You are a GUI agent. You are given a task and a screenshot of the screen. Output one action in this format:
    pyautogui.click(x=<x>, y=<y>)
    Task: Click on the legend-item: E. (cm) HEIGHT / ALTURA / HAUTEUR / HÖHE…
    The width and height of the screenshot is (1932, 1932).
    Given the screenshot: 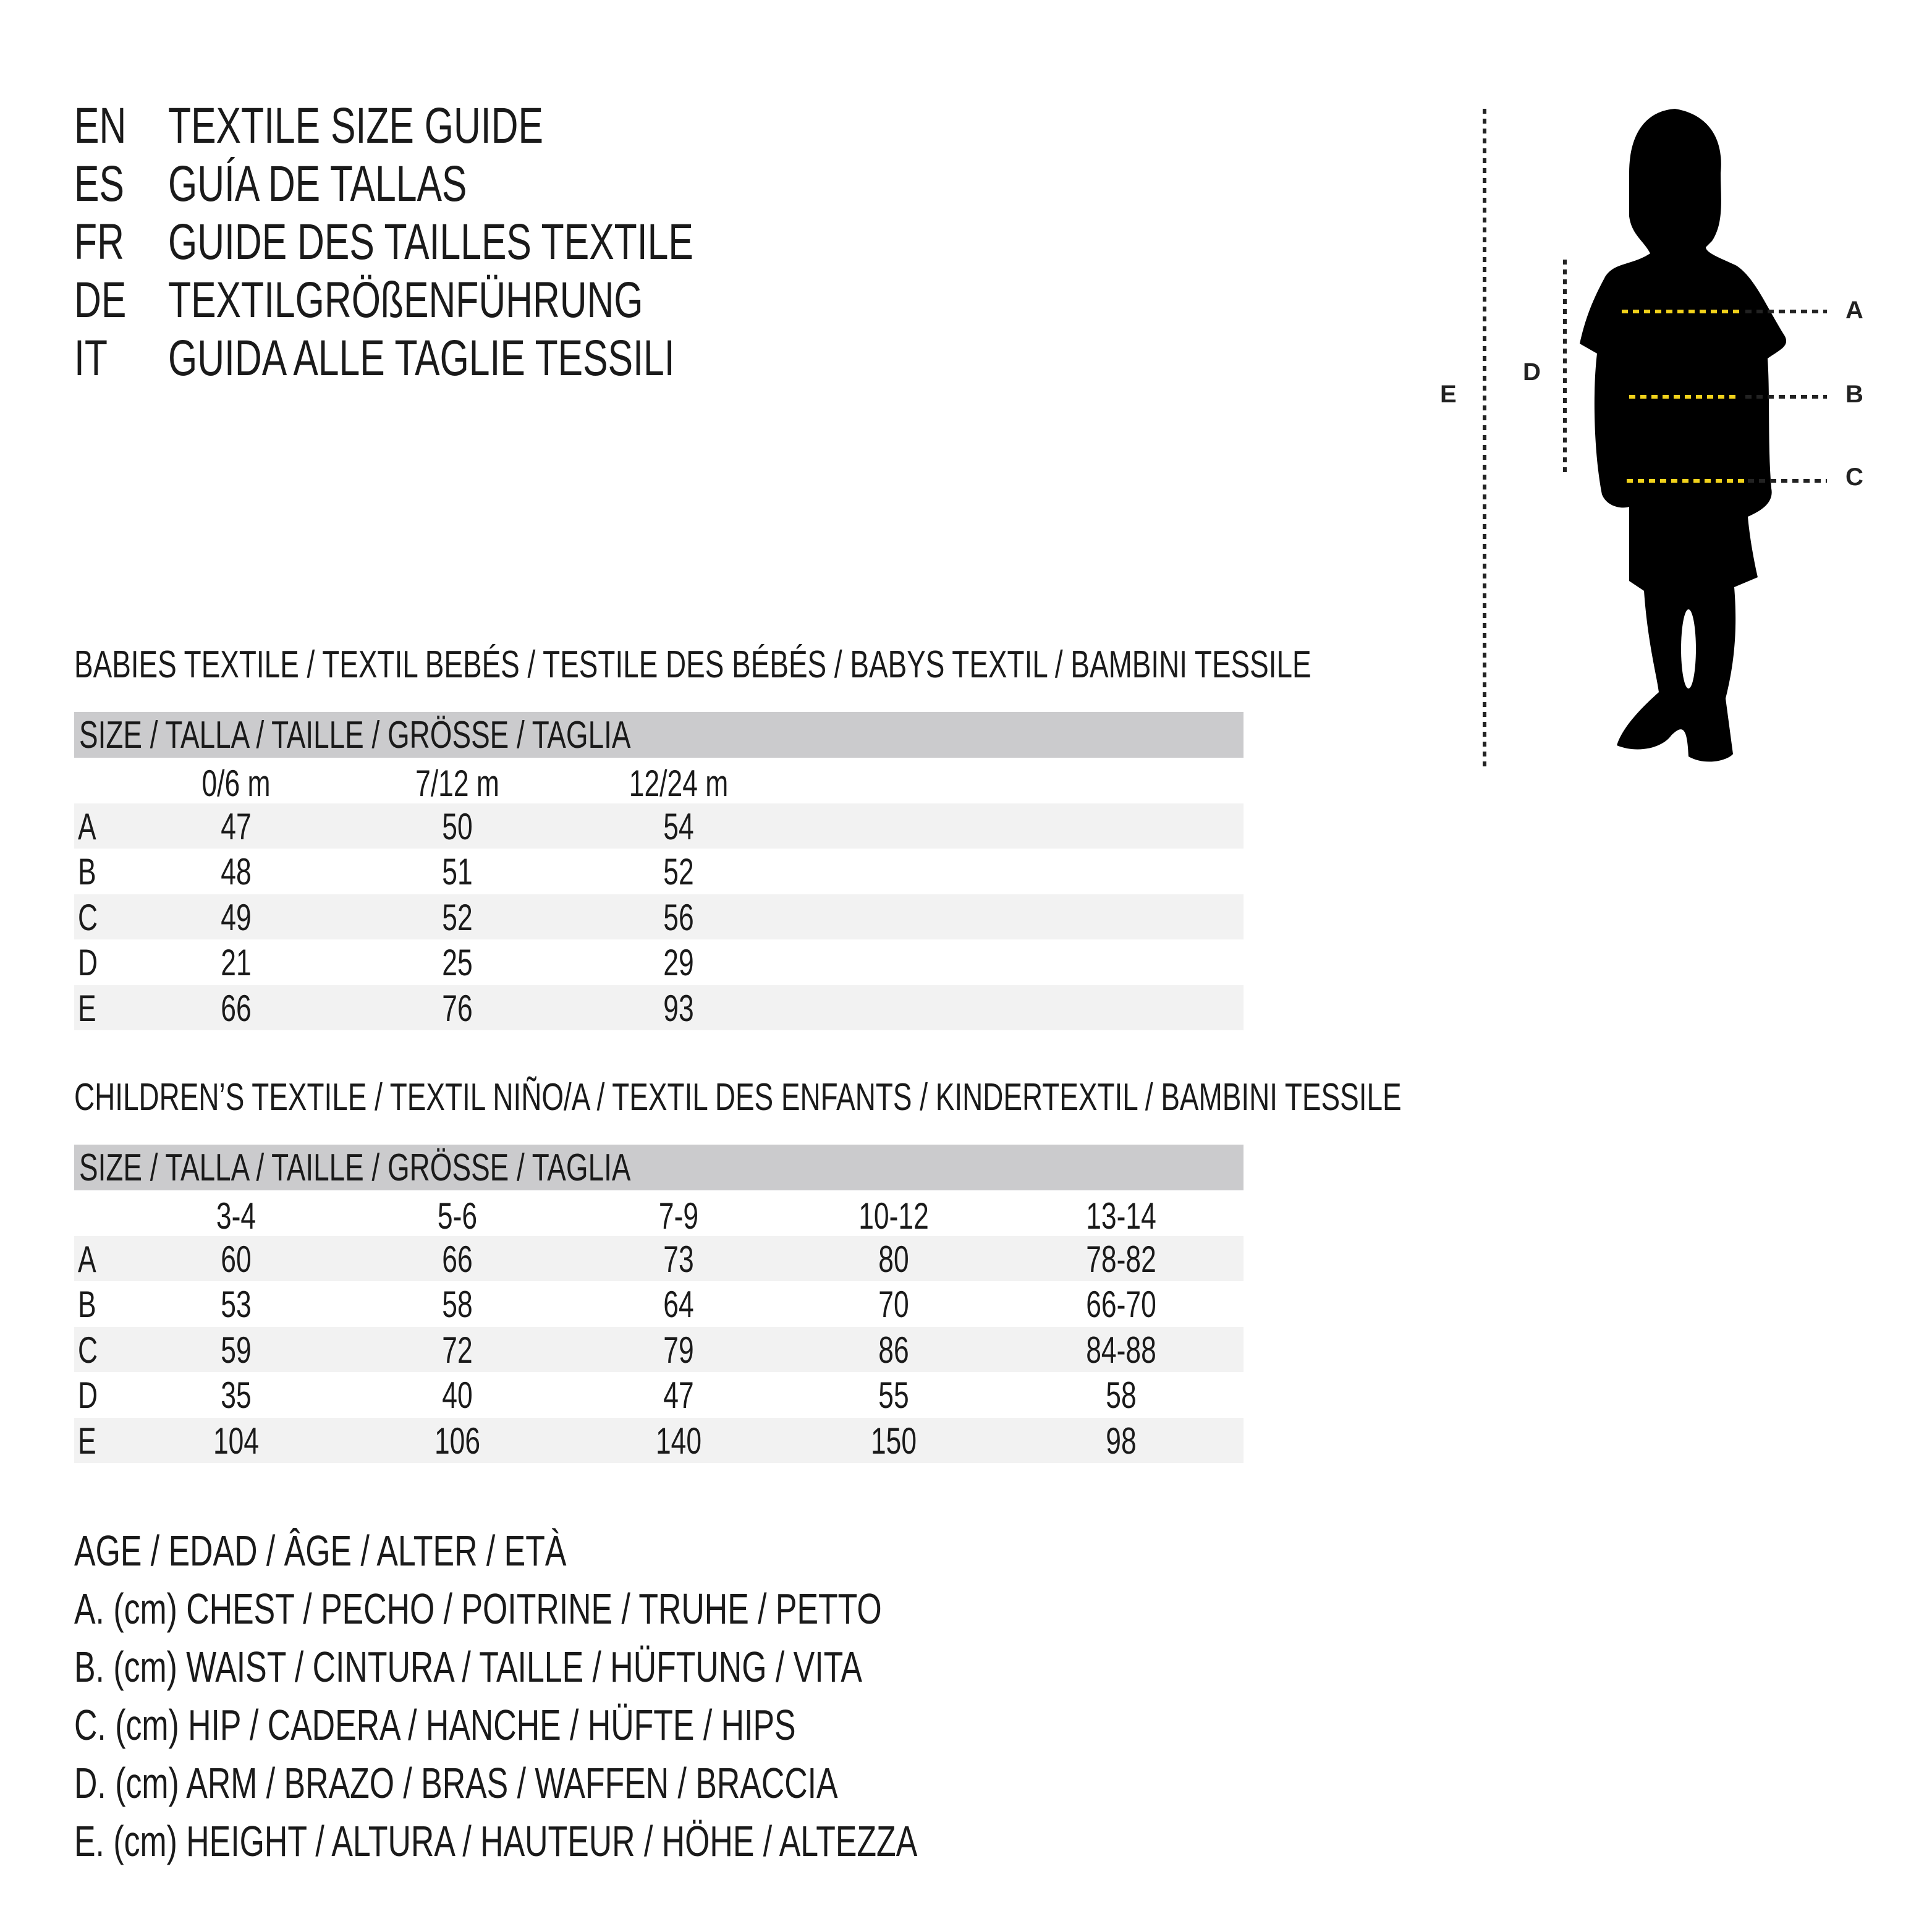 What is the action you would take?
    pyautogui.click(x=644, y=1841)
    